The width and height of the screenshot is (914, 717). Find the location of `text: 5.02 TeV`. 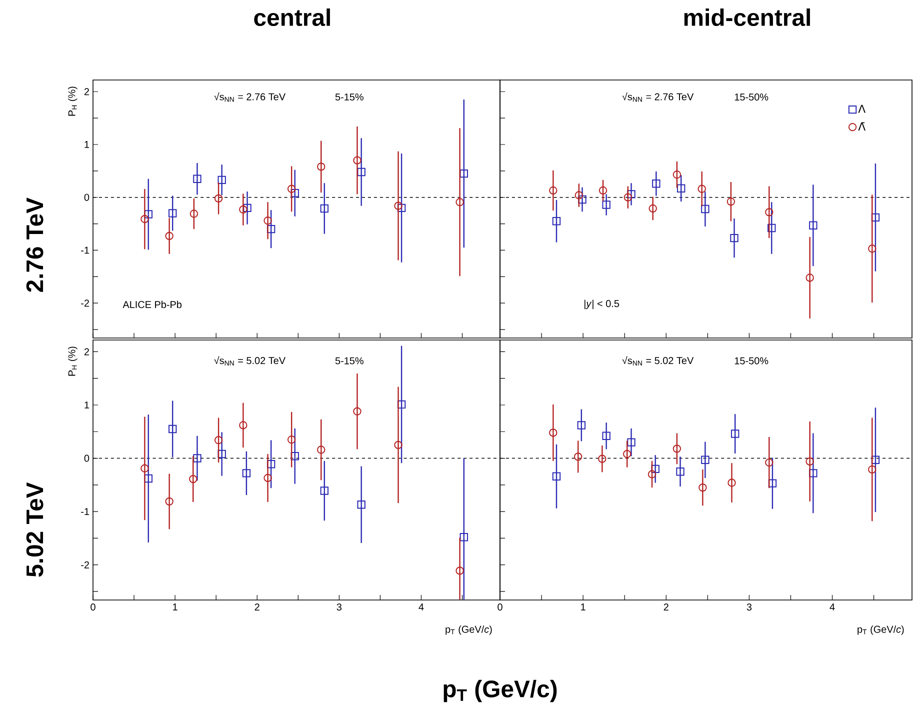

text: 5.02 TeV is located at coordinates (35, 529).